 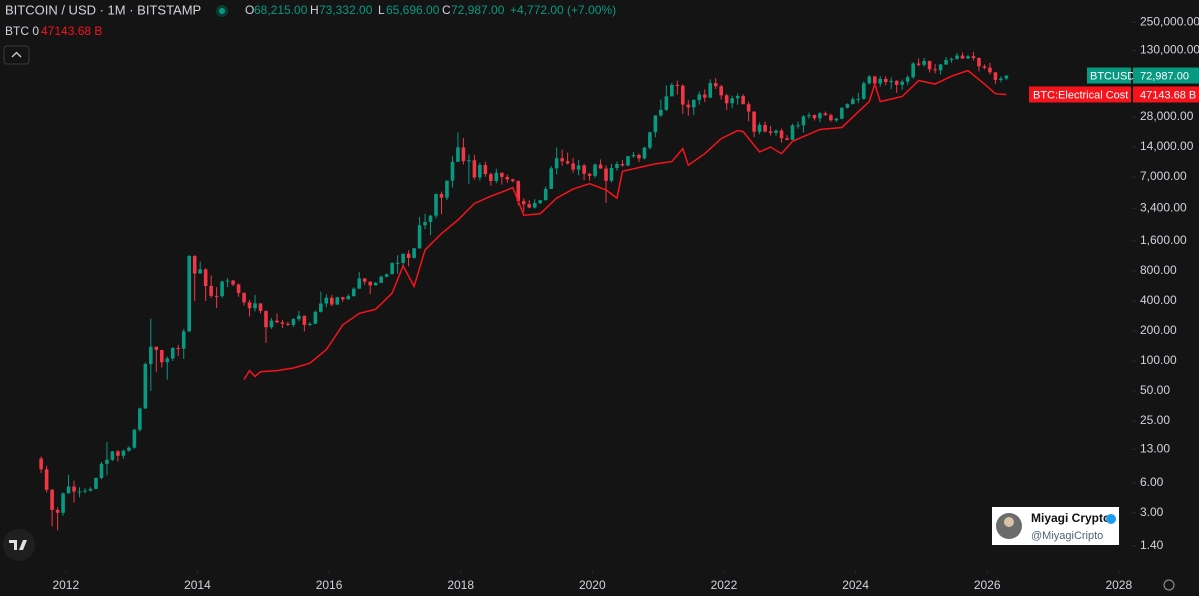 What do you see at coordinates (592, 585) in the screenshot?
I see `x-tick-label: 2020` at bounding box center [592, 585].